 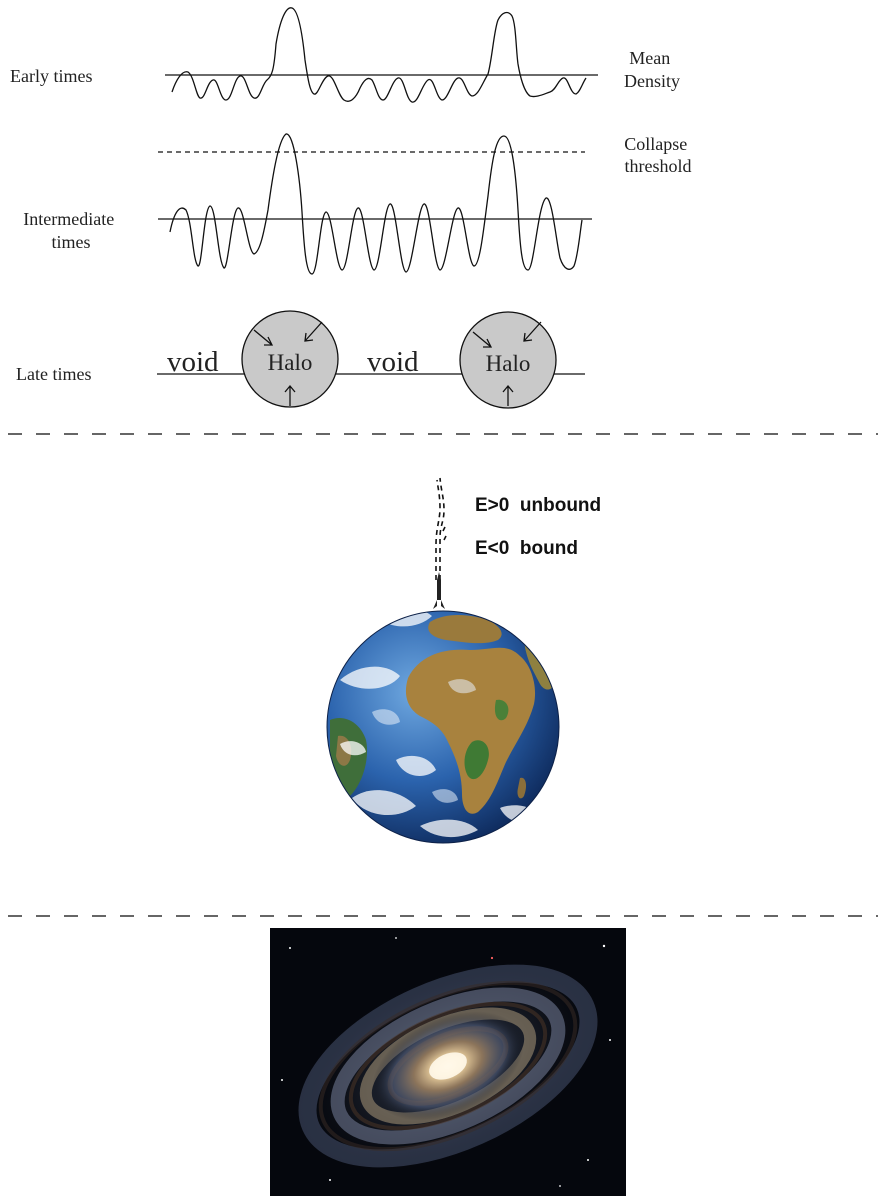 What do you see at coordinates (441, 528) in the screenshot?
I see `trajectory-lines` at bounding box center [441, 528].